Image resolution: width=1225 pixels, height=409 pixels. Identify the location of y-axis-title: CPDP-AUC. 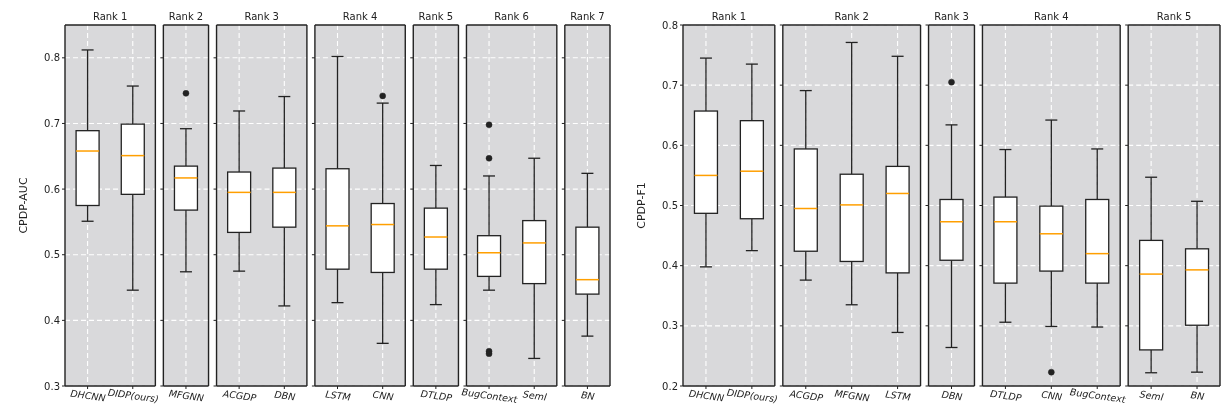
(23, 205).